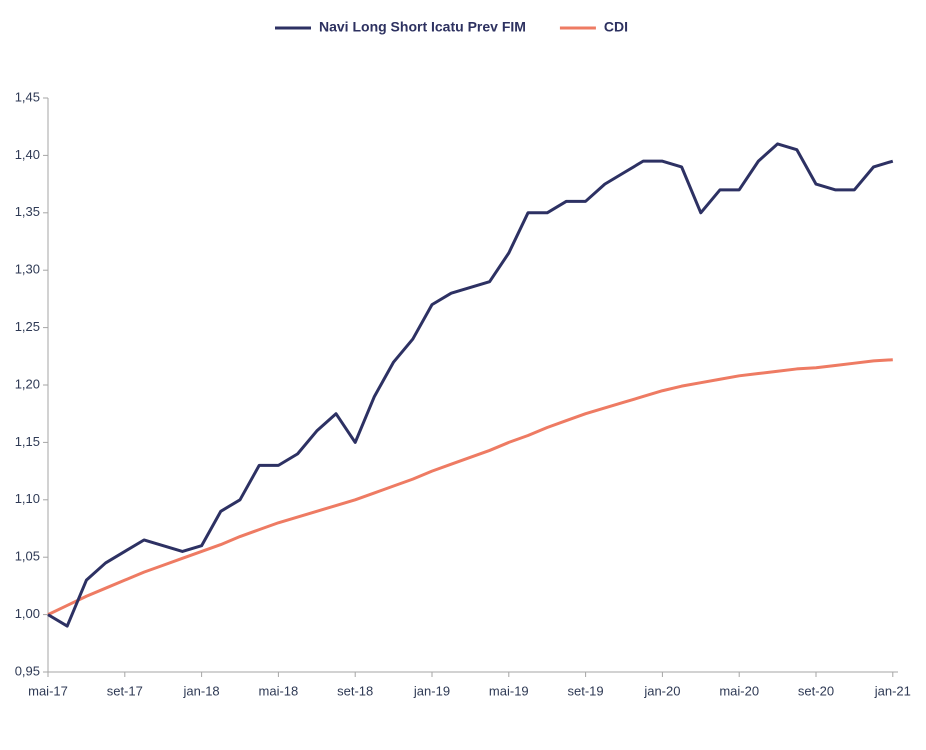 The width and height of the screenshot is (926, 750). Describe the element at coordinates (27, 670) in the screenshot. I see `y-tick-label: 0,95` at that location.